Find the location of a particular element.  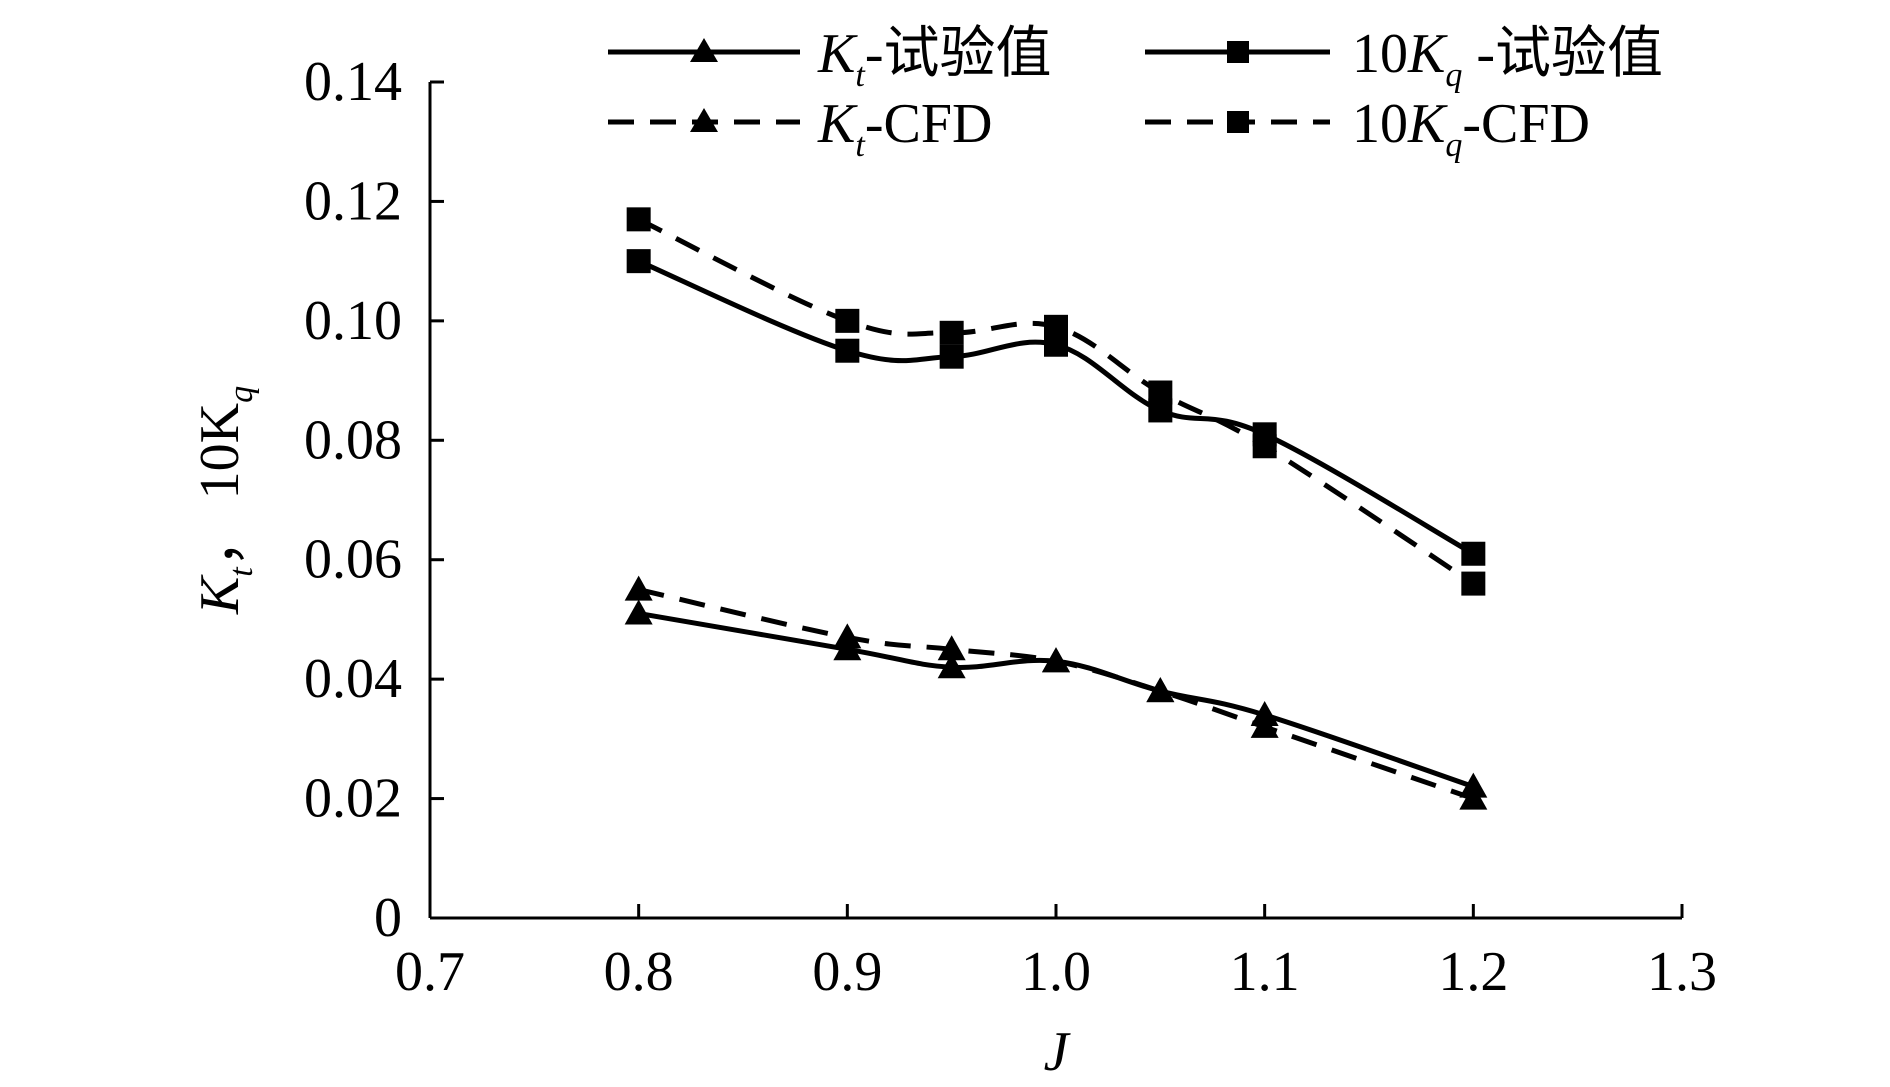

y-axis-title: Kt， 10Kq is located at coordinates (224, 500).